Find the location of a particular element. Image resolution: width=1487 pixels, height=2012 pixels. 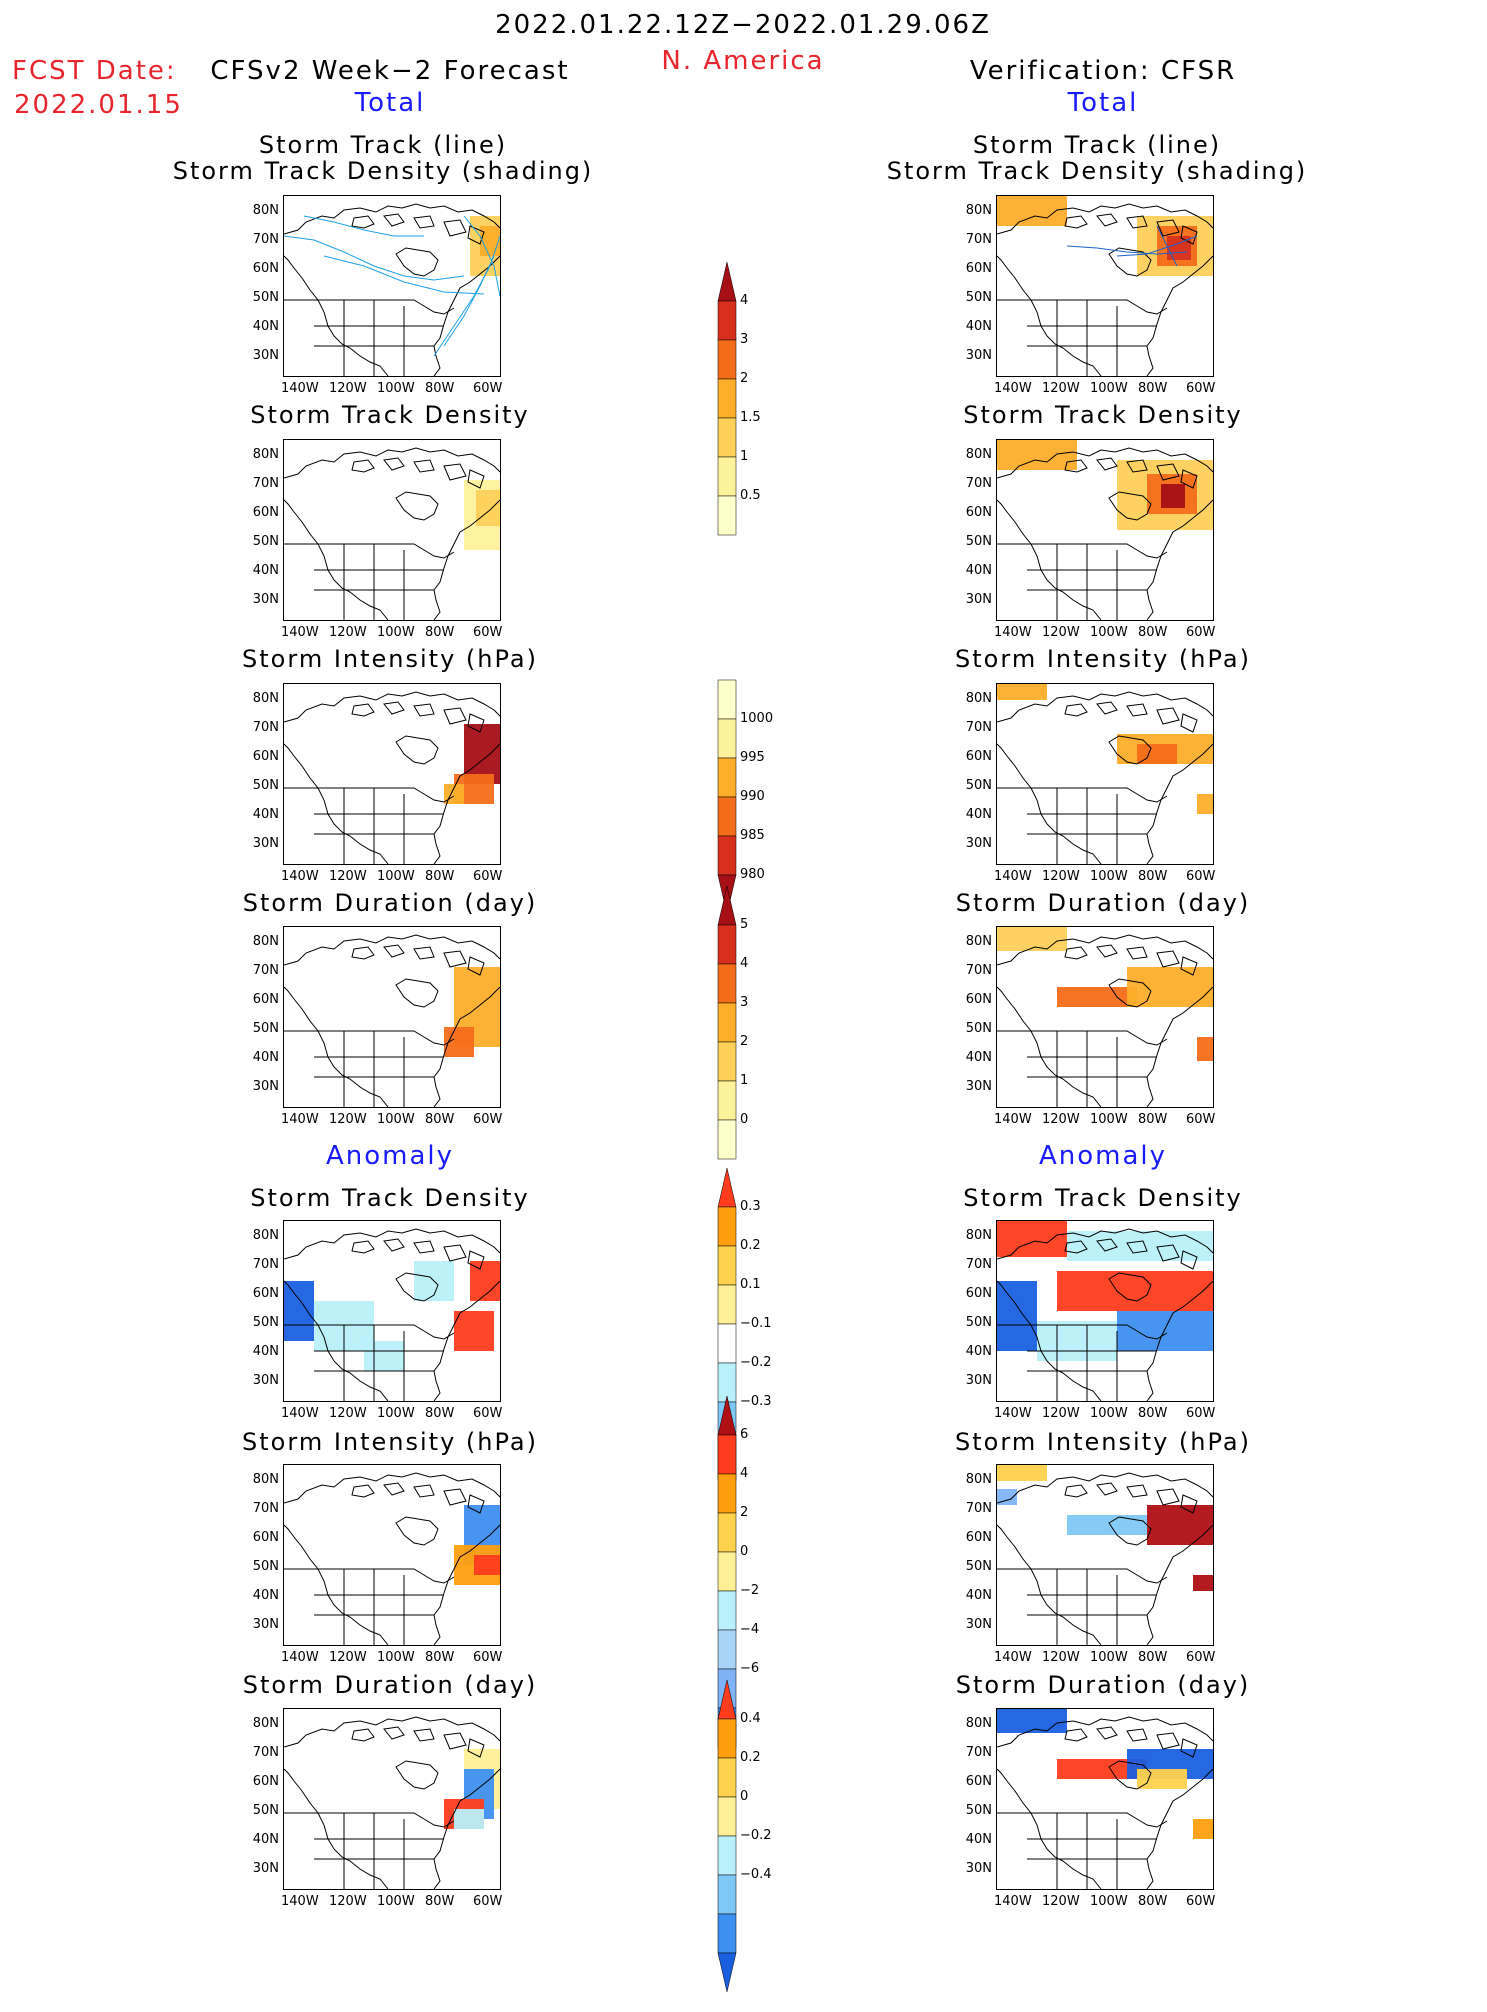

left-anom-duration-title: Storm Duration (day) is located at coordinates (390, 1685).